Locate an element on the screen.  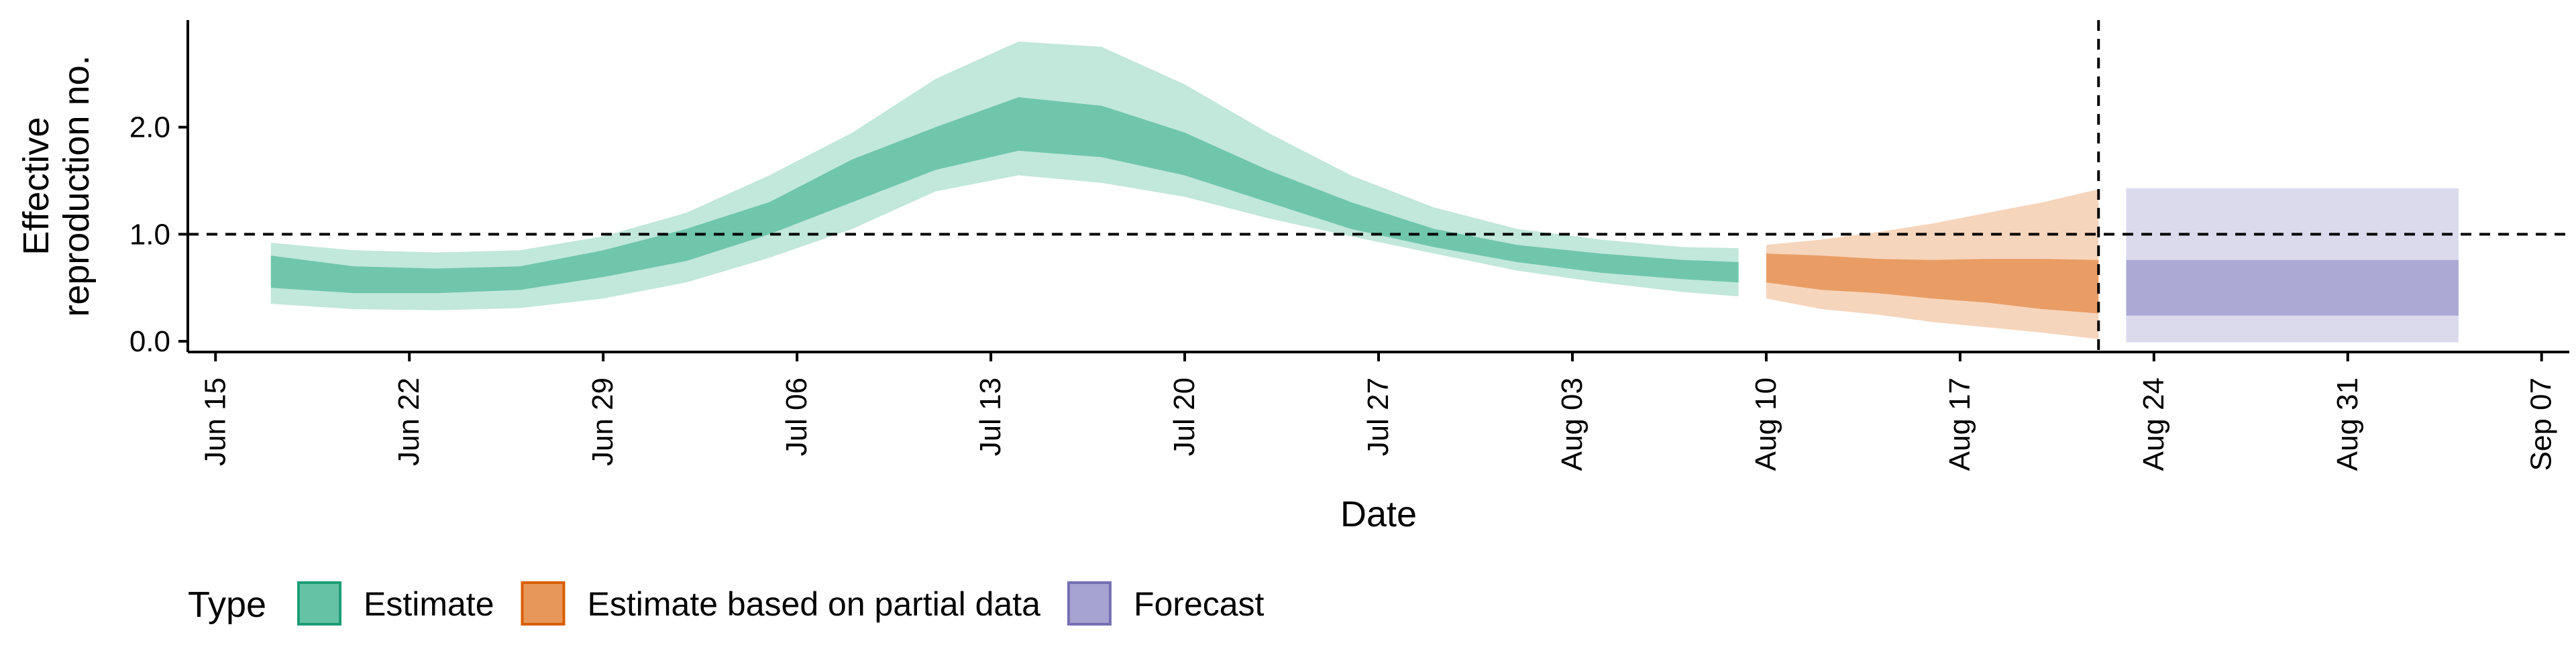
estimate-based-on-partial-data-inner-band is located at coordinates (1932, 283).